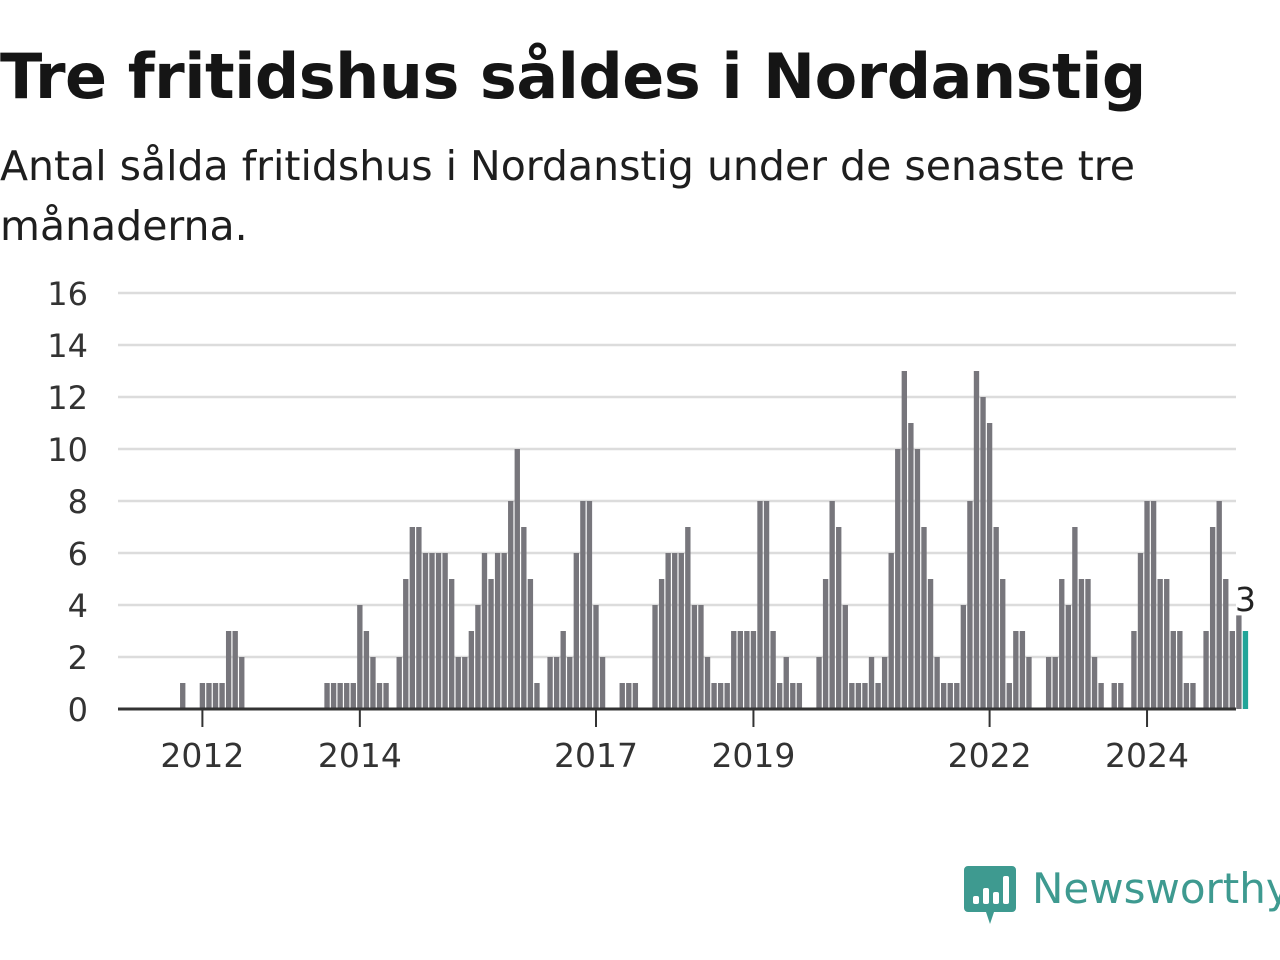 This screenshot has height=960, width=1280. Describe the element at coordinates (78, 554) in the screenshot. I see `y-tick-label: 6` at that location.